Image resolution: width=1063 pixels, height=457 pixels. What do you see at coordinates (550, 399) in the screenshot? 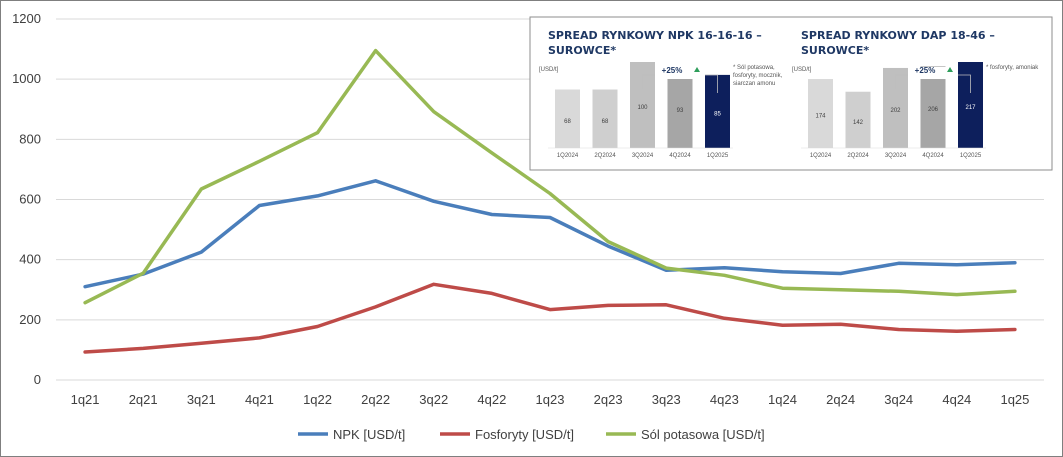
I see `x-tick-label: 1q23` at bounding box center [550, 399].